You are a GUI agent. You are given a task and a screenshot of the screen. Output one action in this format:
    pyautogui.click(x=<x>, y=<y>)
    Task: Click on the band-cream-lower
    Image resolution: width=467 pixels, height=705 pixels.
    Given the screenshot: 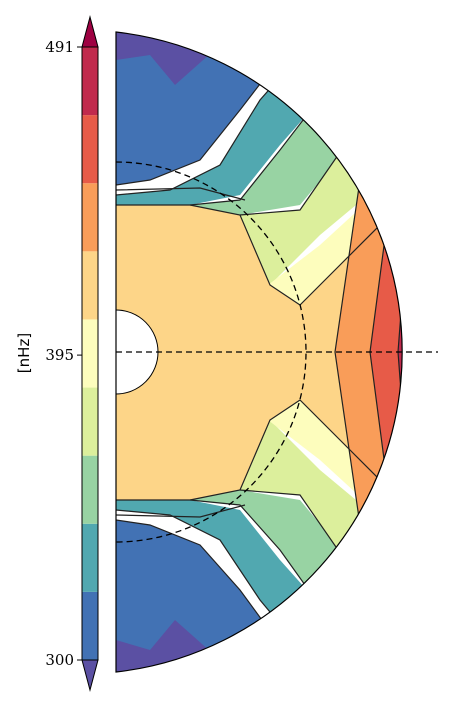 What is the action you would take?
    pyautogui.click(x=335, y=520)
    